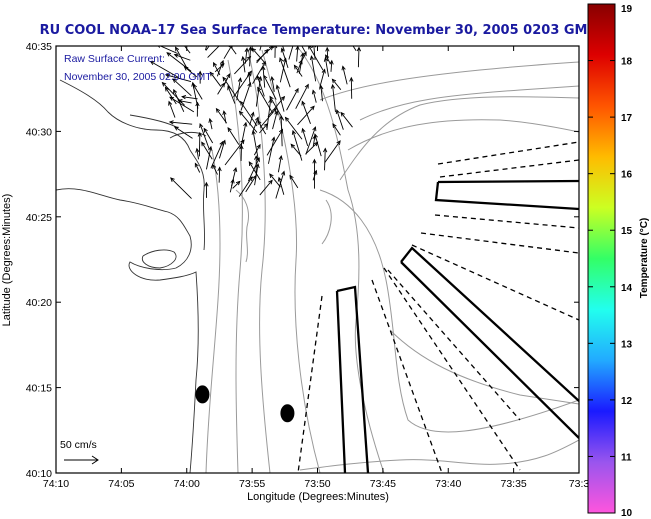  I want to click on scale-arrow, so click(81, 460).